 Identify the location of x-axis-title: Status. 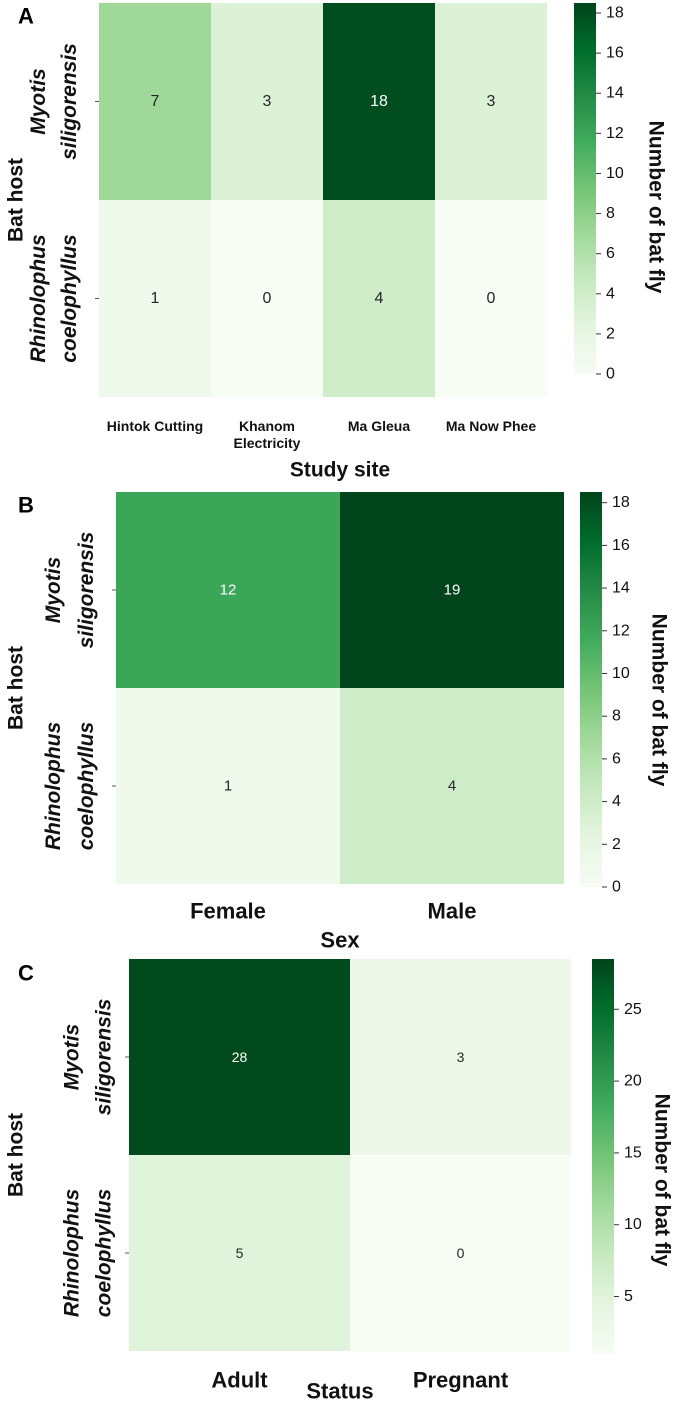
(339, 1390).